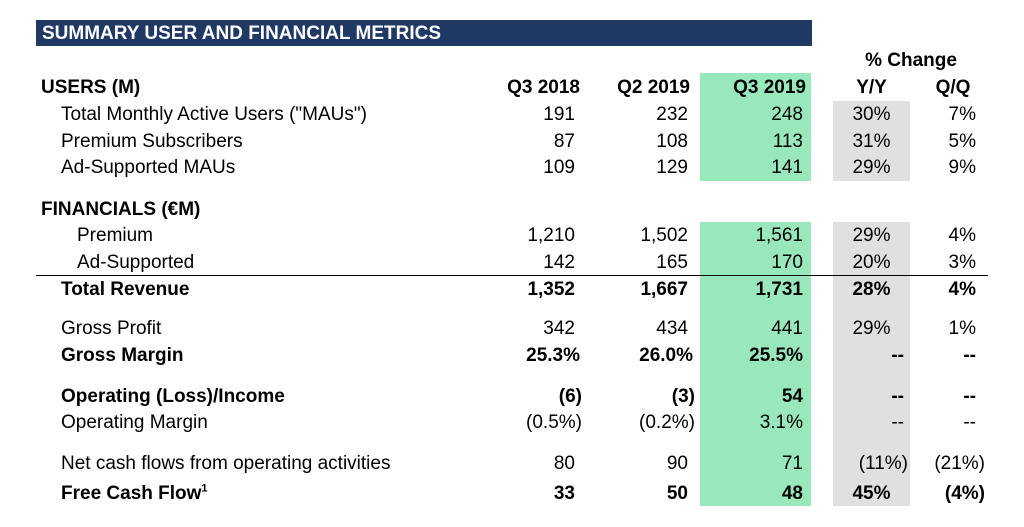 Image resolution: width=1024 pixels, height=527 pixels. What do you see at coordinates (962, 114) in the screenshot?
I see `cell-qq: 7%` at bounding box center [962, 114].